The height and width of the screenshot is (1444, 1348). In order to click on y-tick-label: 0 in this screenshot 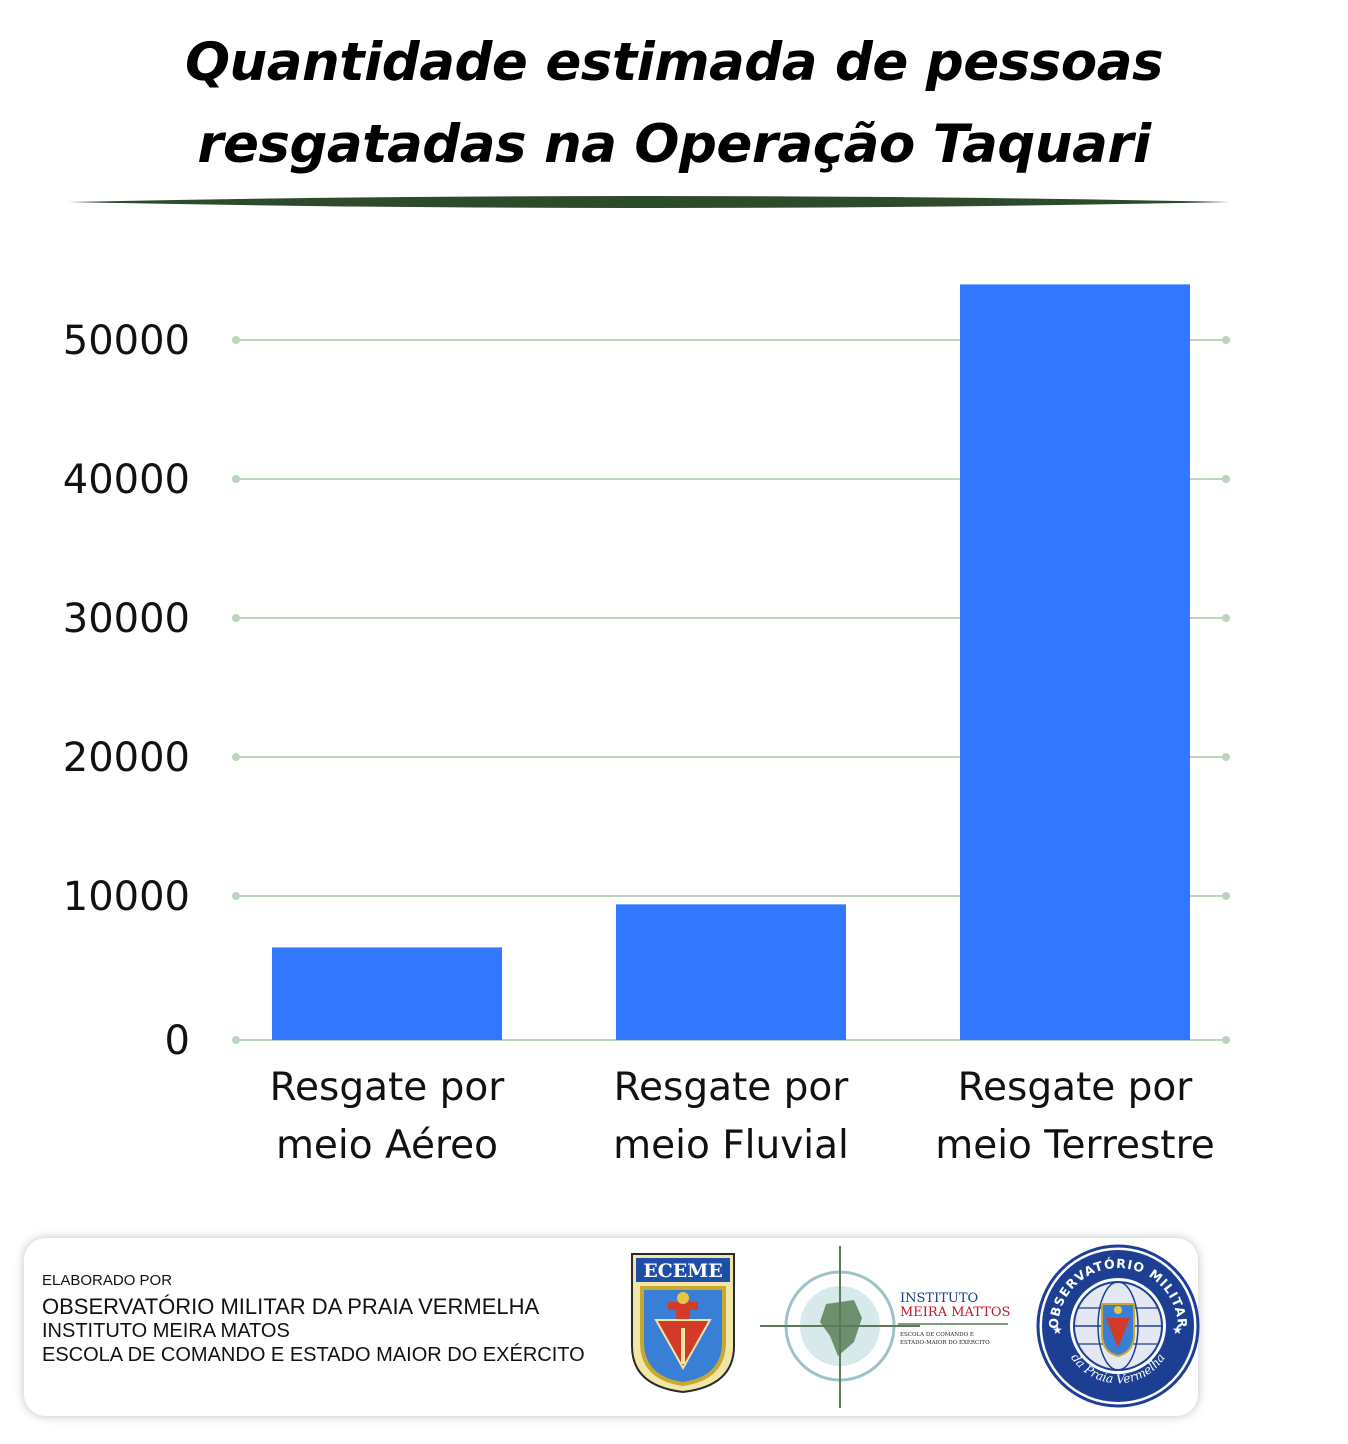, I will do `click(177, 1041)`.